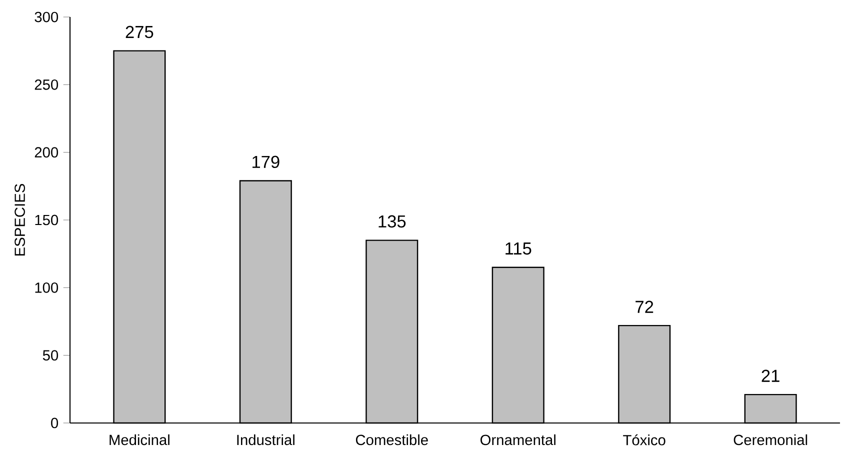  Describe the element at coordinates (645, 306) in the screenshot. I see `data-label: 72` at that location.